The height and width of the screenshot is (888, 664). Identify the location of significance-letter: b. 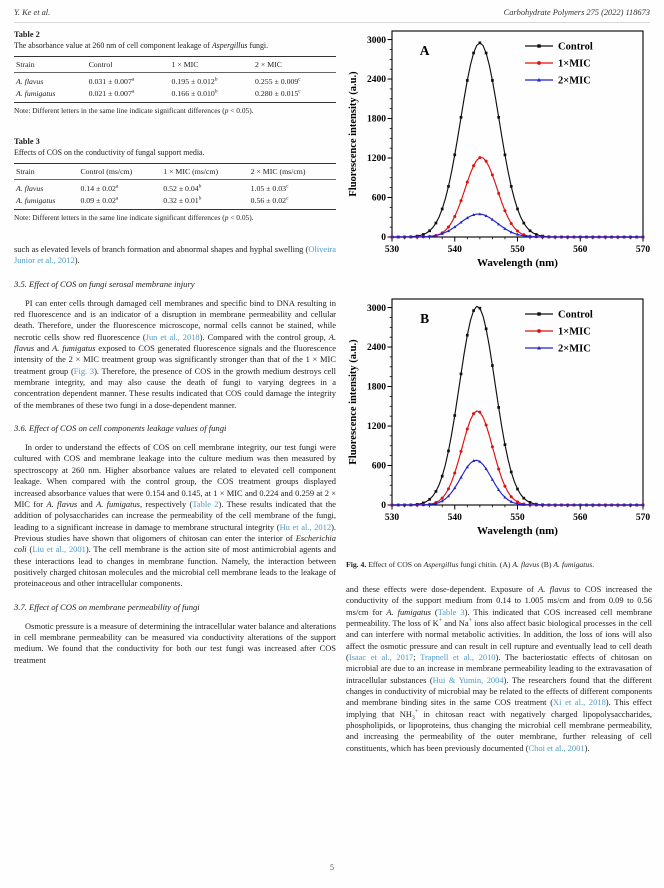
(200, 197).